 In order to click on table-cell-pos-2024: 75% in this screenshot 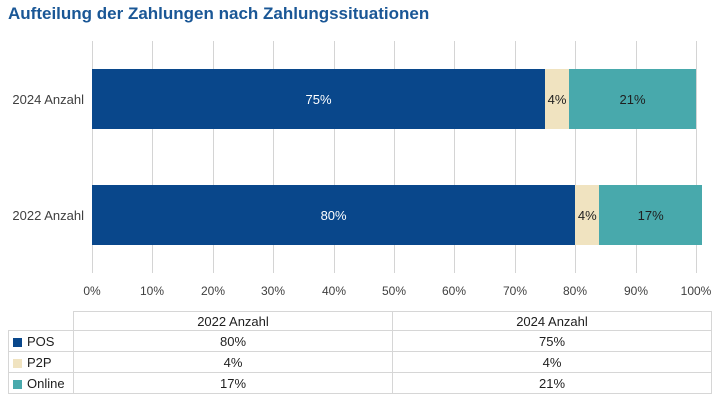, I will do `click(552, 341)`.